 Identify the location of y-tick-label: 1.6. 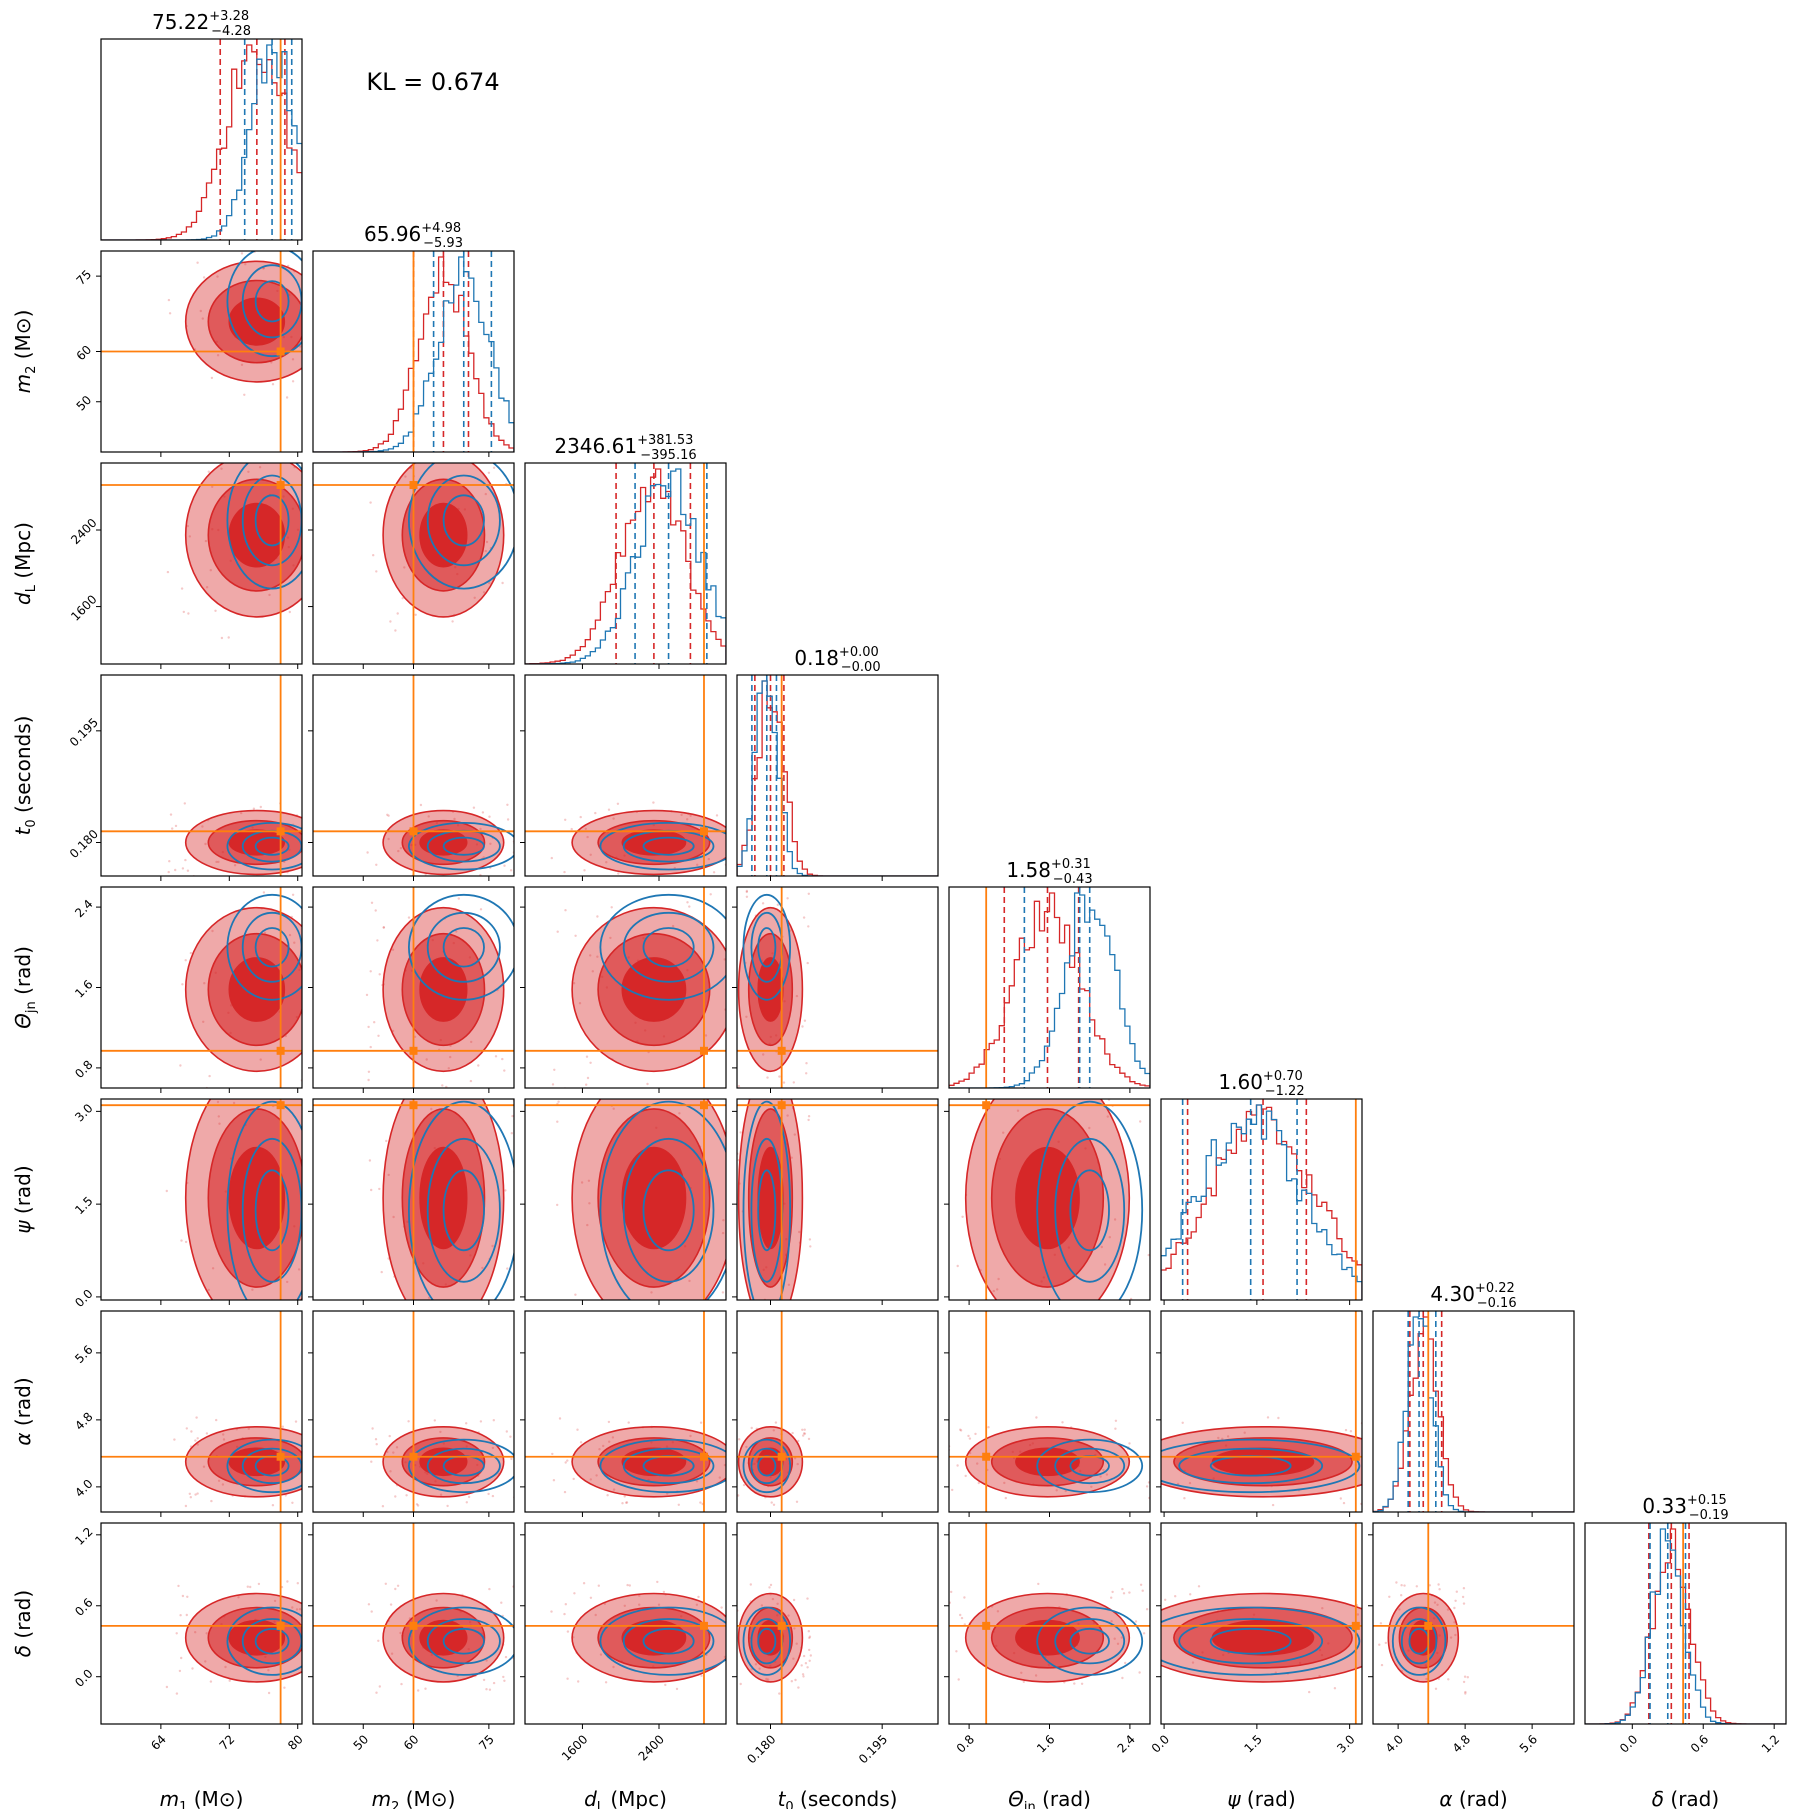
(83, 988).